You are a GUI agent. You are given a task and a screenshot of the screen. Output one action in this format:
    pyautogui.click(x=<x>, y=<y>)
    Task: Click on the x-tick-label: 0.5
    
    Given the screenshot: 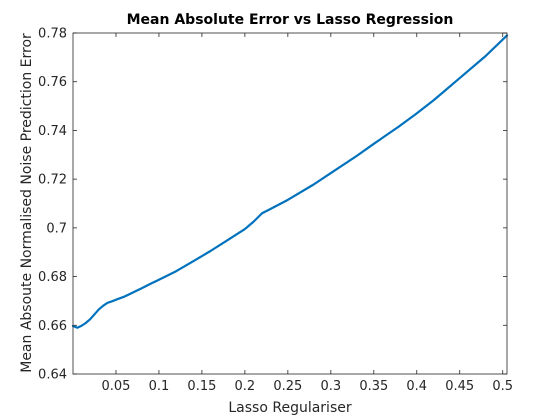 What is the action you would take?
    pyautogui.click(x=502, y=386)
    